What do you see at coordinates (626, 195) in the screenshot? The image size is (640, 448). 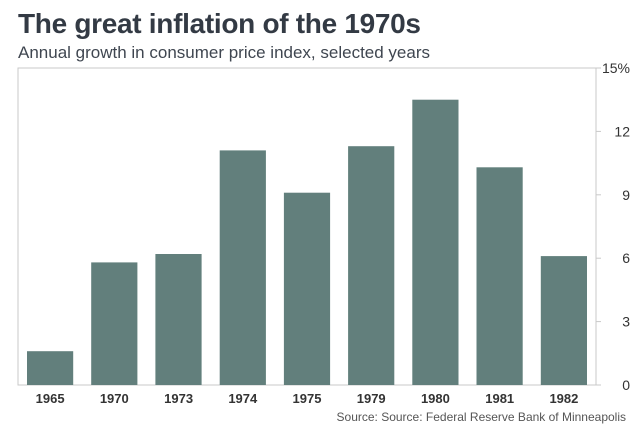 I see `y-tick-label: 9` at bounding box center [626, 195].